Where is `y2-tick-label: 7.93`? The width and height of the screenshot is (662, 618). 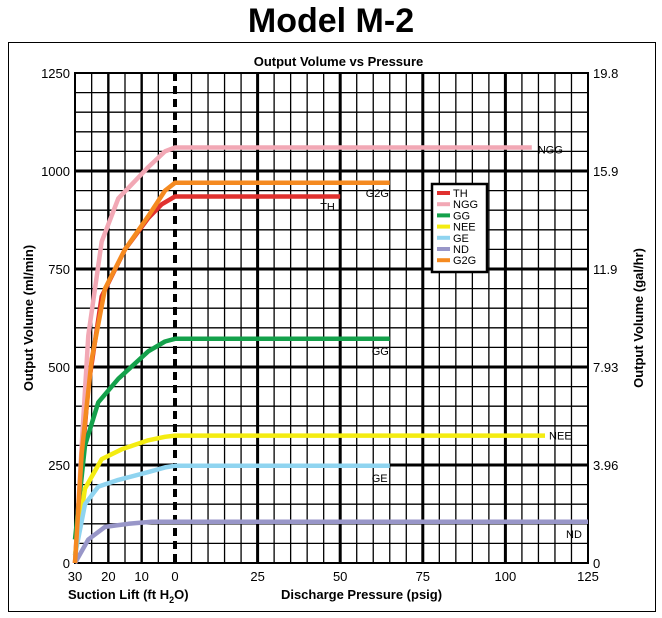
y2-tick-label: 7.93 is located at coordinates (605, 367).